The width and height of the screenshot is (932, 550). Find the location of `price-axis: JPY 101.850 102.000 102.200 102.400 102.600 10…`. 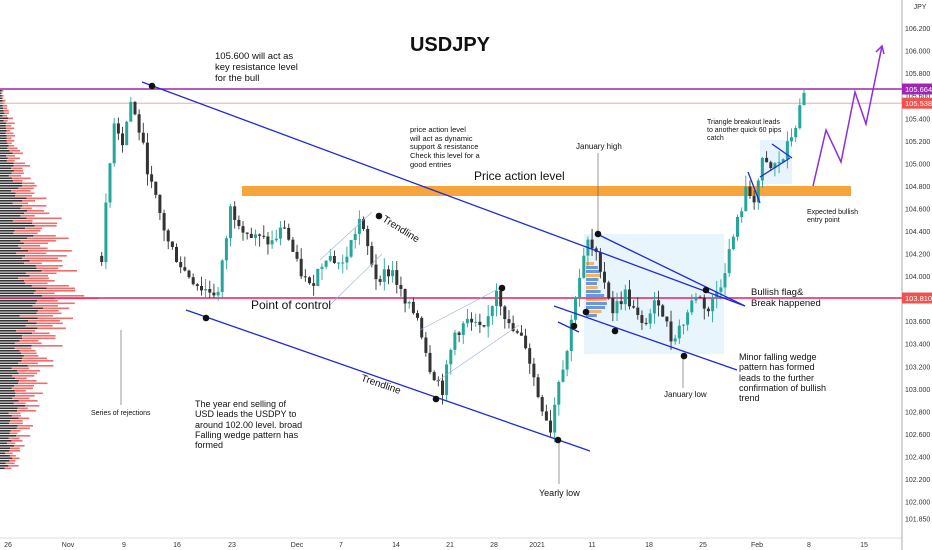

price-axis: JPY 101.850 102.000 102.200 102.400 102.600 10… is located at coordinates (916, 275).